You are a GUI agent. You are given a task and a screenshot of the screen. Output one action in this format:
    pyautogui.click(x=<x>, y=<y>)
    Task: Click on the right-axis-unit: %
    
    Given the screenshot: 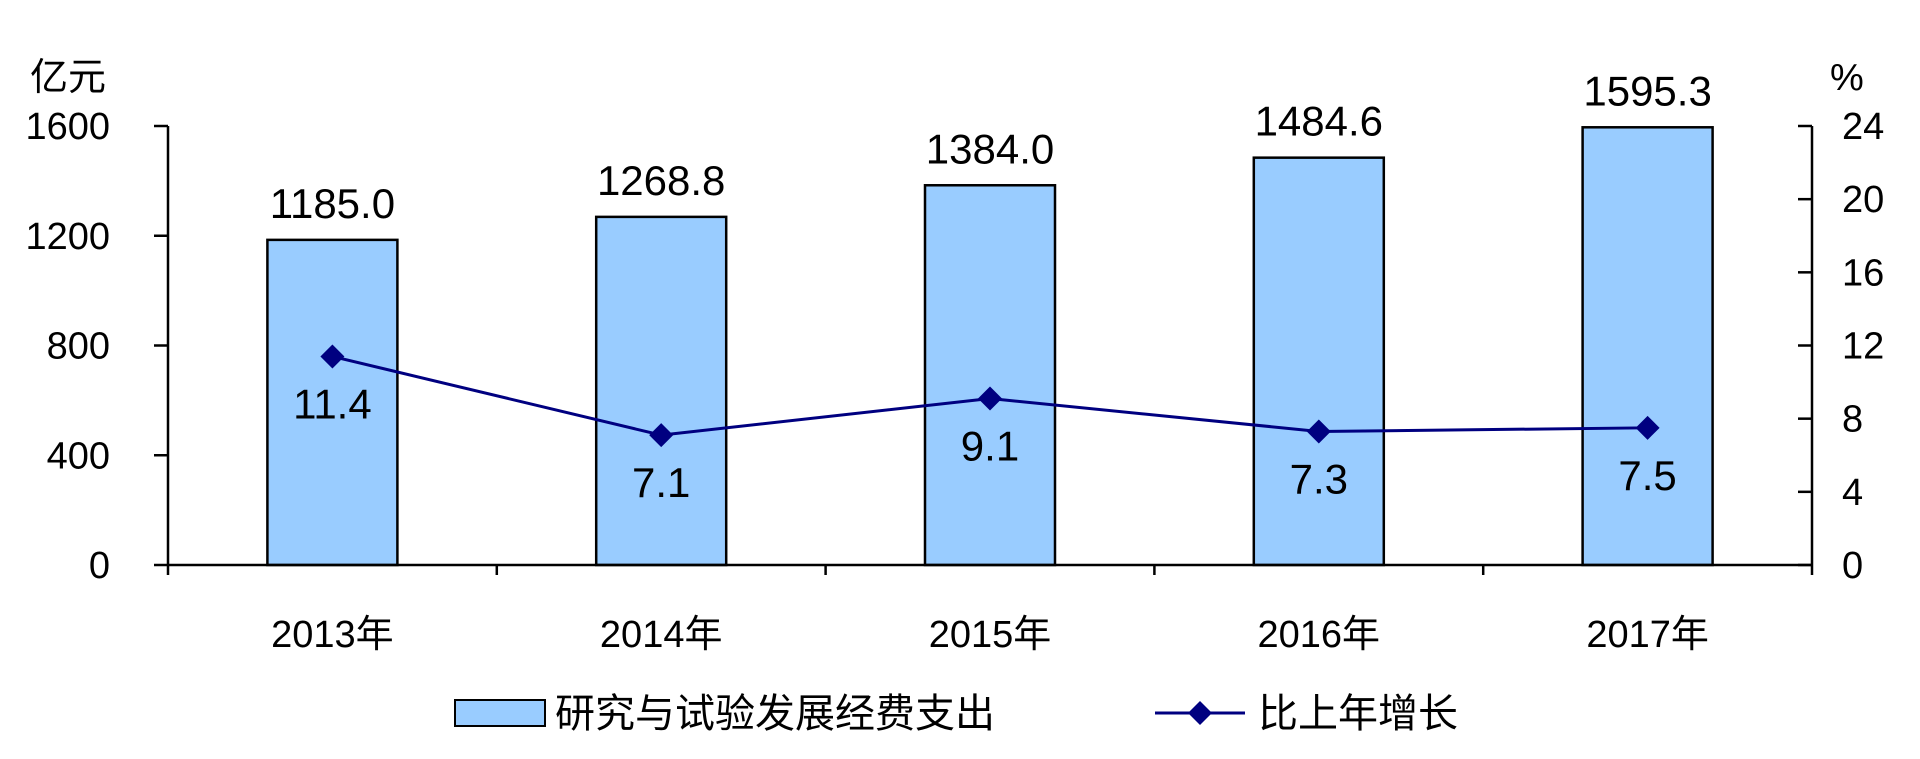 What is the action you would take?
    pyautogui.click(x=1847, y=78)
    